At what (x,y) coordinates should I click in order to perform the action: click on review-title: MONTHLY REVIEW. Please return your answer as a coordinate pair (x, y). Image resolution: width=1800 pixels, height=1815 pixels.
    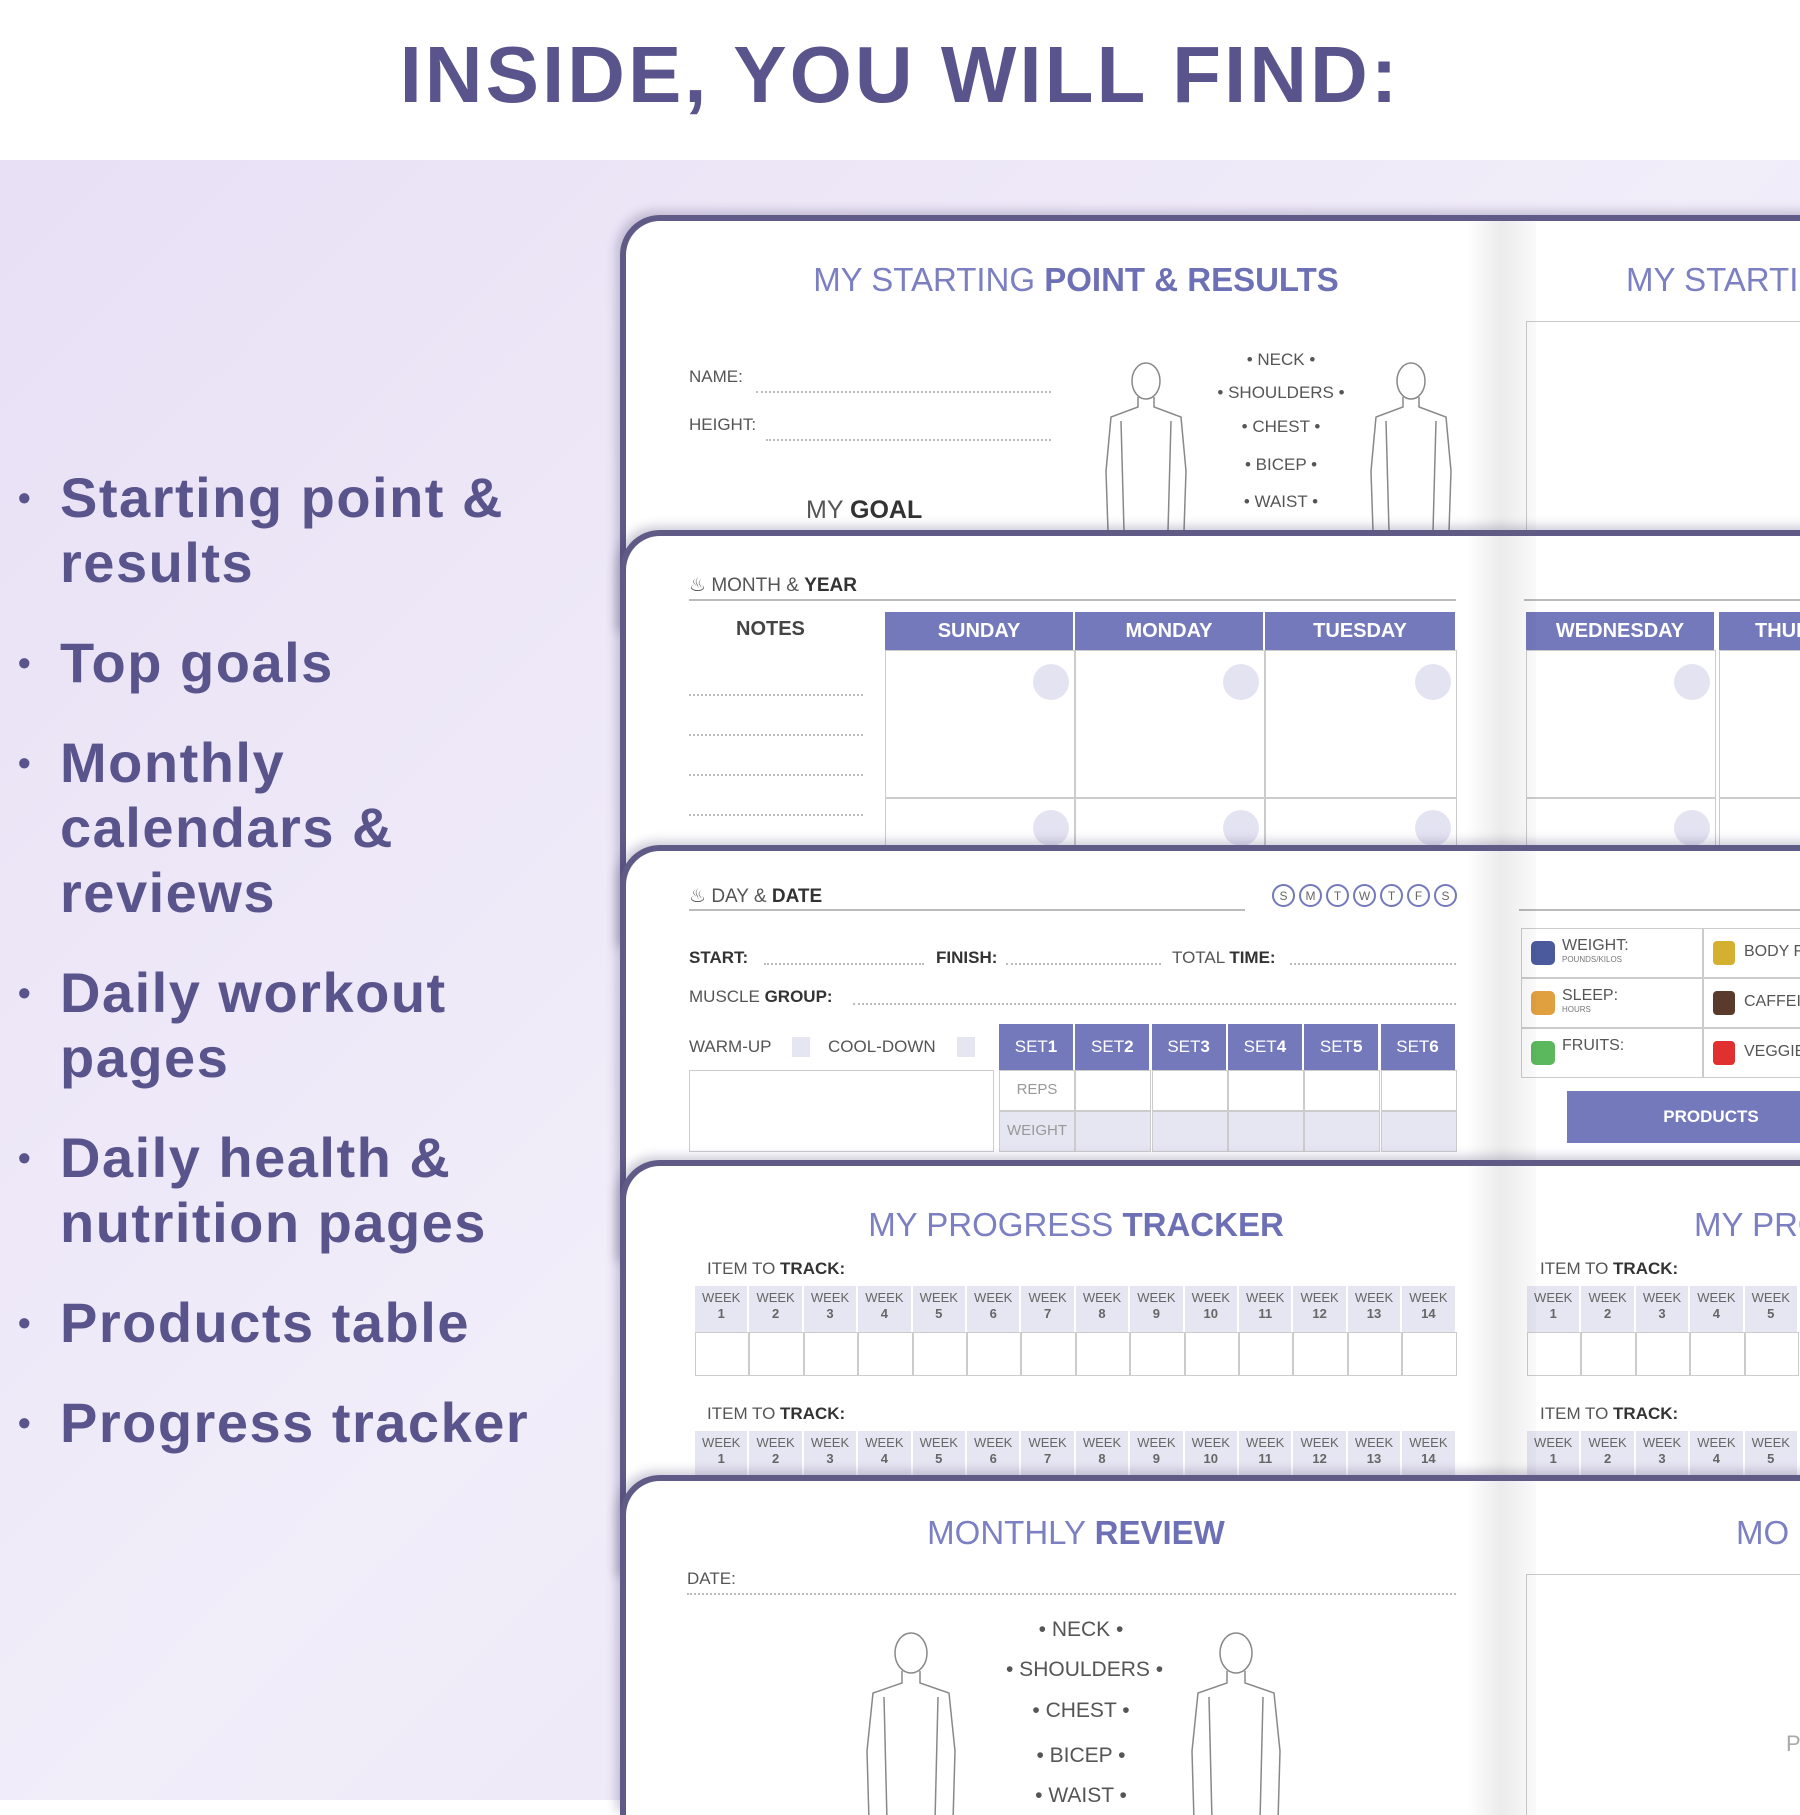
    Looking at the image, I should click on (1076, 1532).